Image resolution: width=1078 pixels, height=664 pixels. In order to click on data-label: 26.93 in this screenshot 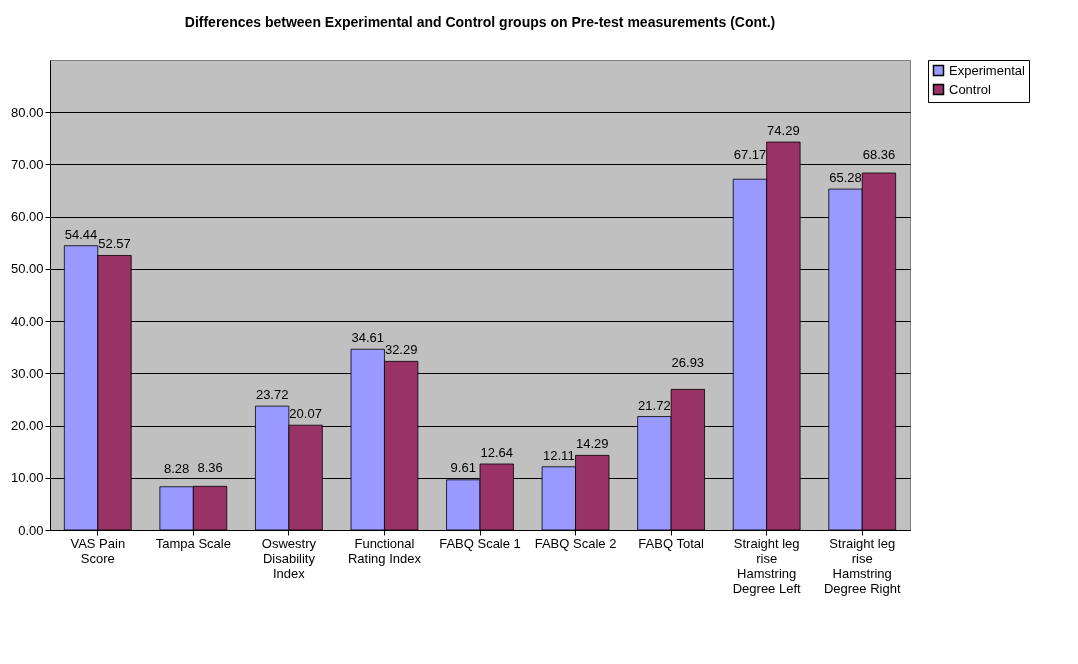, I will do `click(688, 363)`.